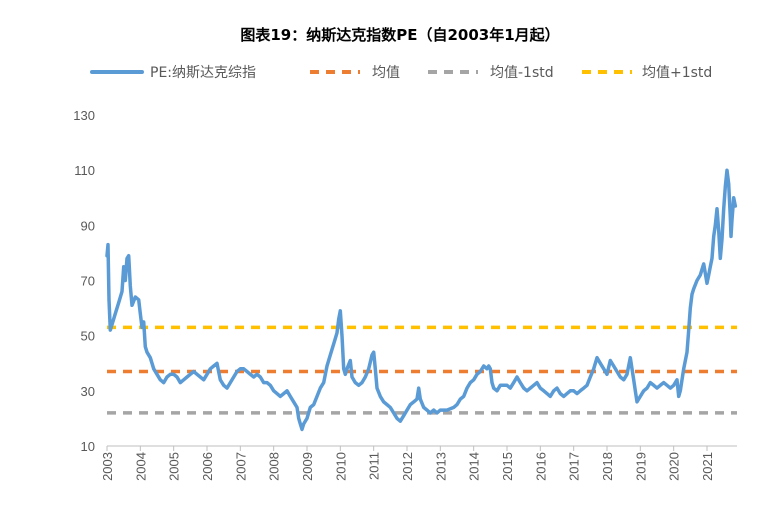  Describe the element at coordinates (401, 73) in the screenshot. I see `legend: PE:纳斯达克综指 均值 均值-1std 均值+1std` at that location.